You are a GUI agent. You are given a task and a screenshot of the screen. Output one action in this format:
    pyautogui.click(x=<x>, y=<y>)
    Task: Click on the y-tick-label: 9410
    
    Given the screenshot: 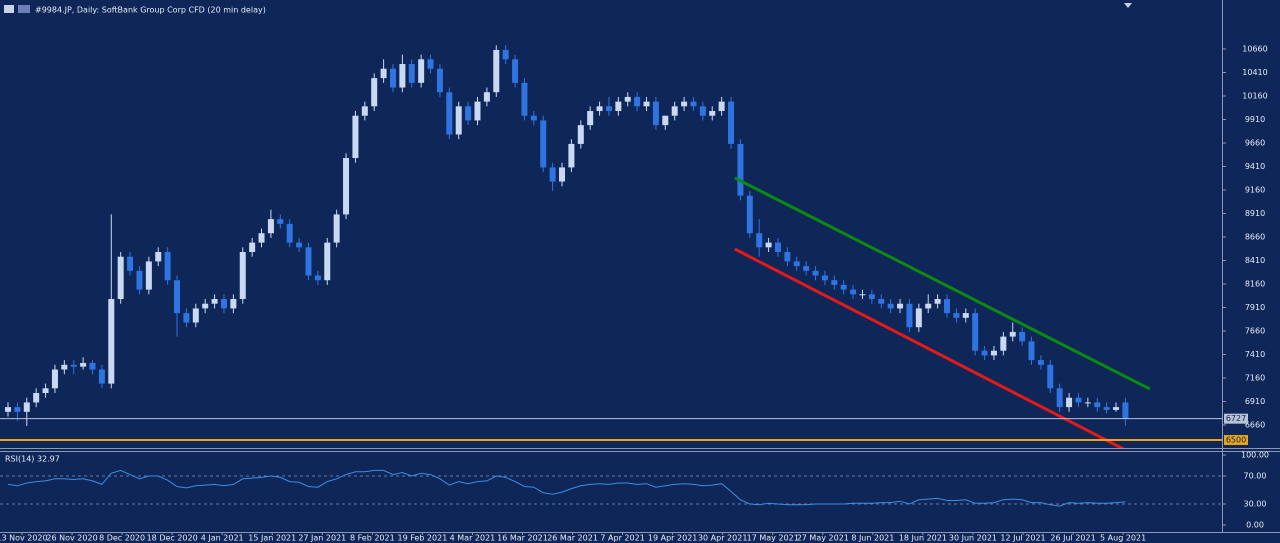 What is the action you would take?
    pyautogui.click(x=1255, y=166)
    